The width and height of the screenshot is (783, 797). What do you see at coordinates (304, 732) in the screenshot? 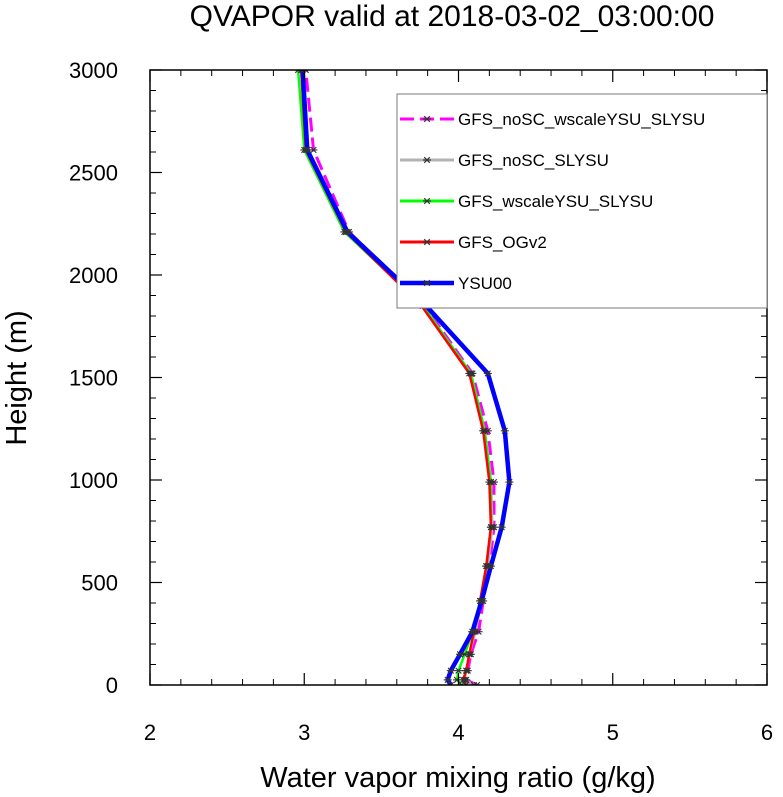
I see `x-tick-label: 3` at bounding box center [304, 732].